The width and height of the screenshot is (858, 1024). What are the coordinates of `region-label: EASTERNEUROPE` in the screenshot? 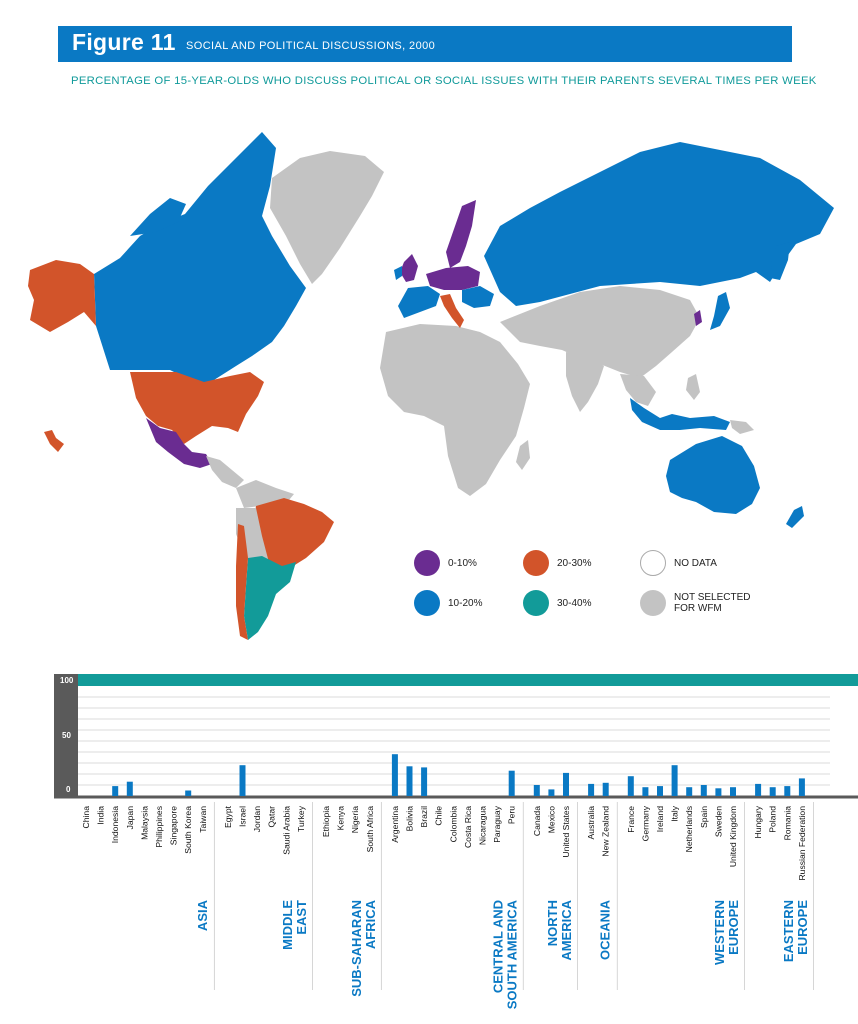 It's located at (795, 931).